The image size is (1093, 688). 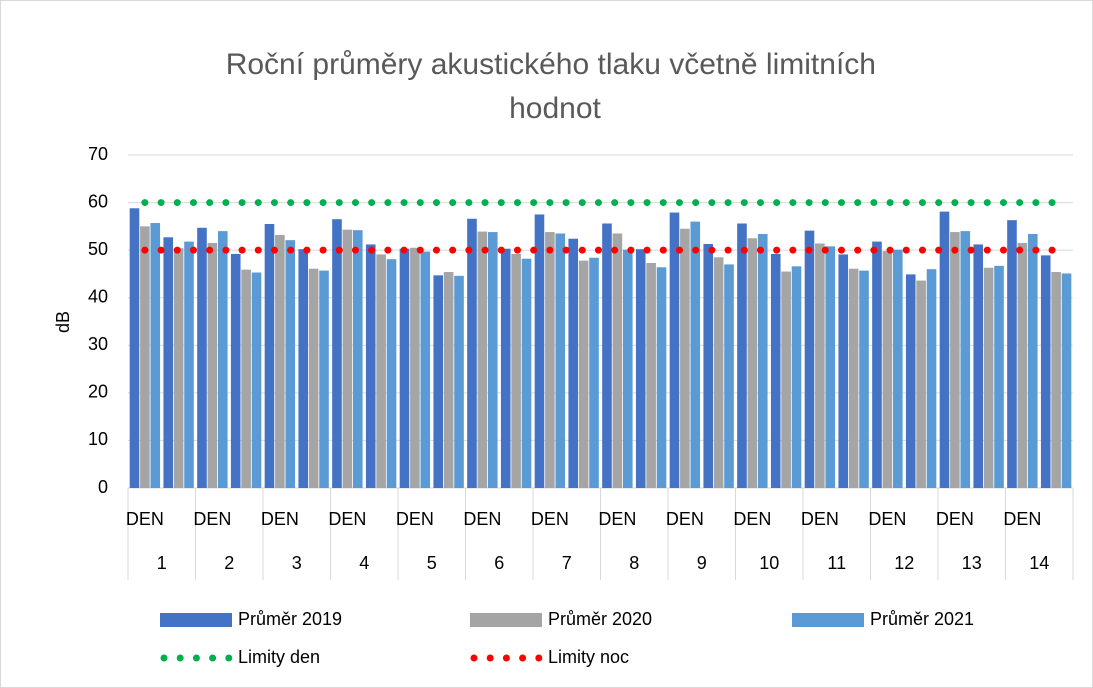 I want to click on group-label: 8, so click(x=634, y=563).